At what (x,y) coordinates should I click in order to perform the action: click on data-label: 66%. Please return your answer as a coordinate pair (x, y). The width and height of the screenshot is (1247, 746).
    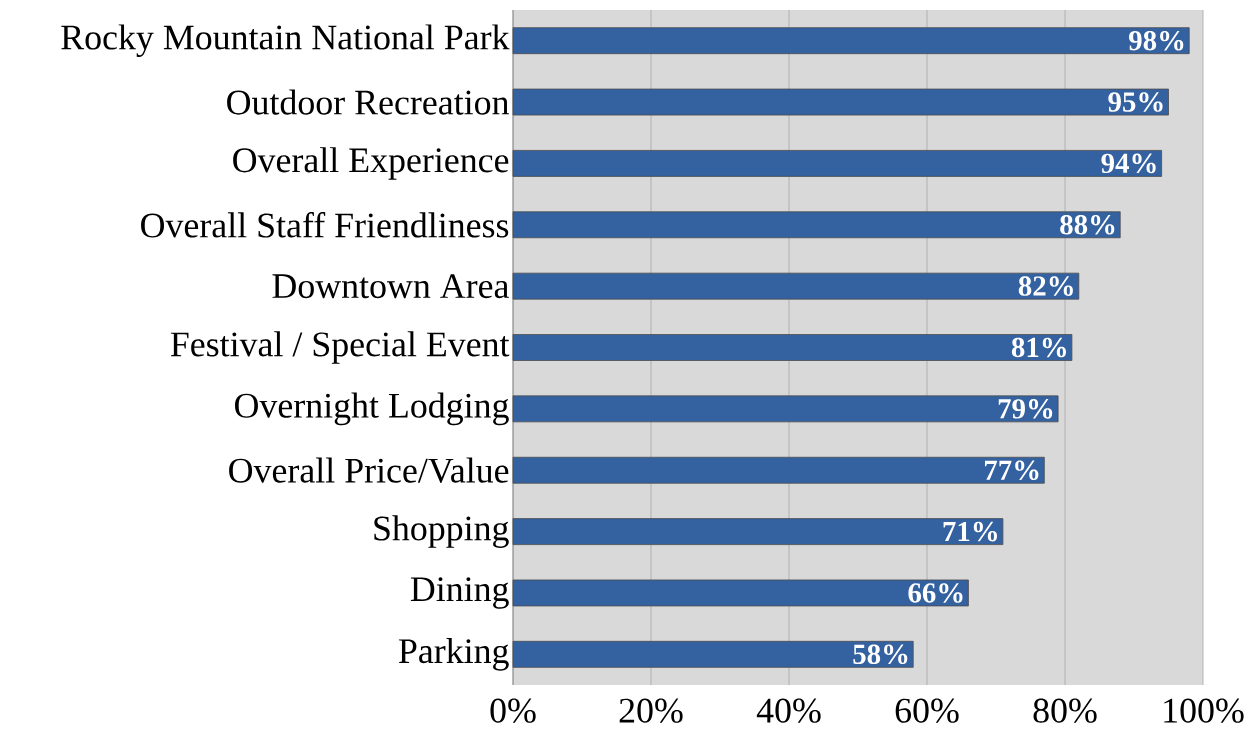
    Looking at the image, I should click on (935, 593).